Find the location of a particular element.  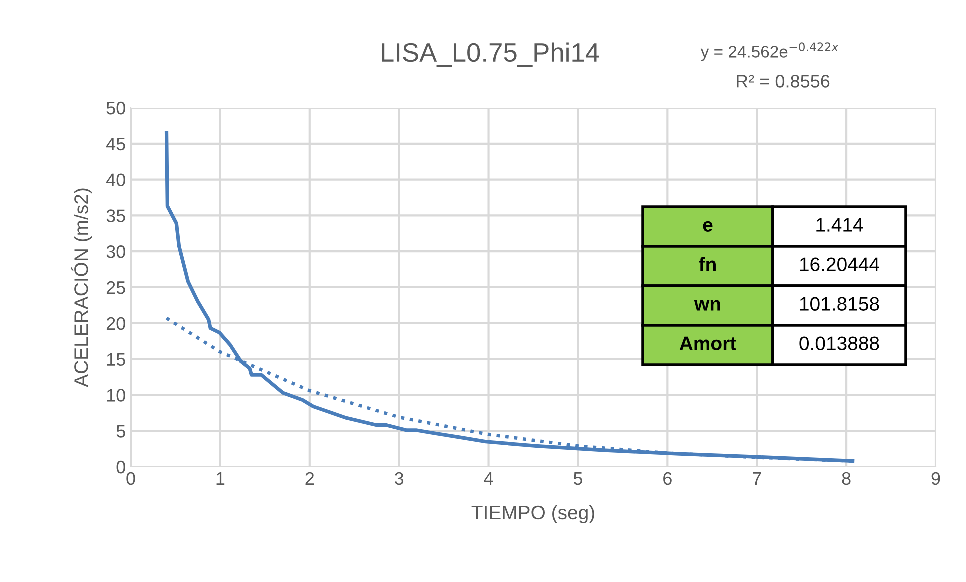

chart-title: LISA_L0.75_Phi14 is located at coordinates (491, 55).